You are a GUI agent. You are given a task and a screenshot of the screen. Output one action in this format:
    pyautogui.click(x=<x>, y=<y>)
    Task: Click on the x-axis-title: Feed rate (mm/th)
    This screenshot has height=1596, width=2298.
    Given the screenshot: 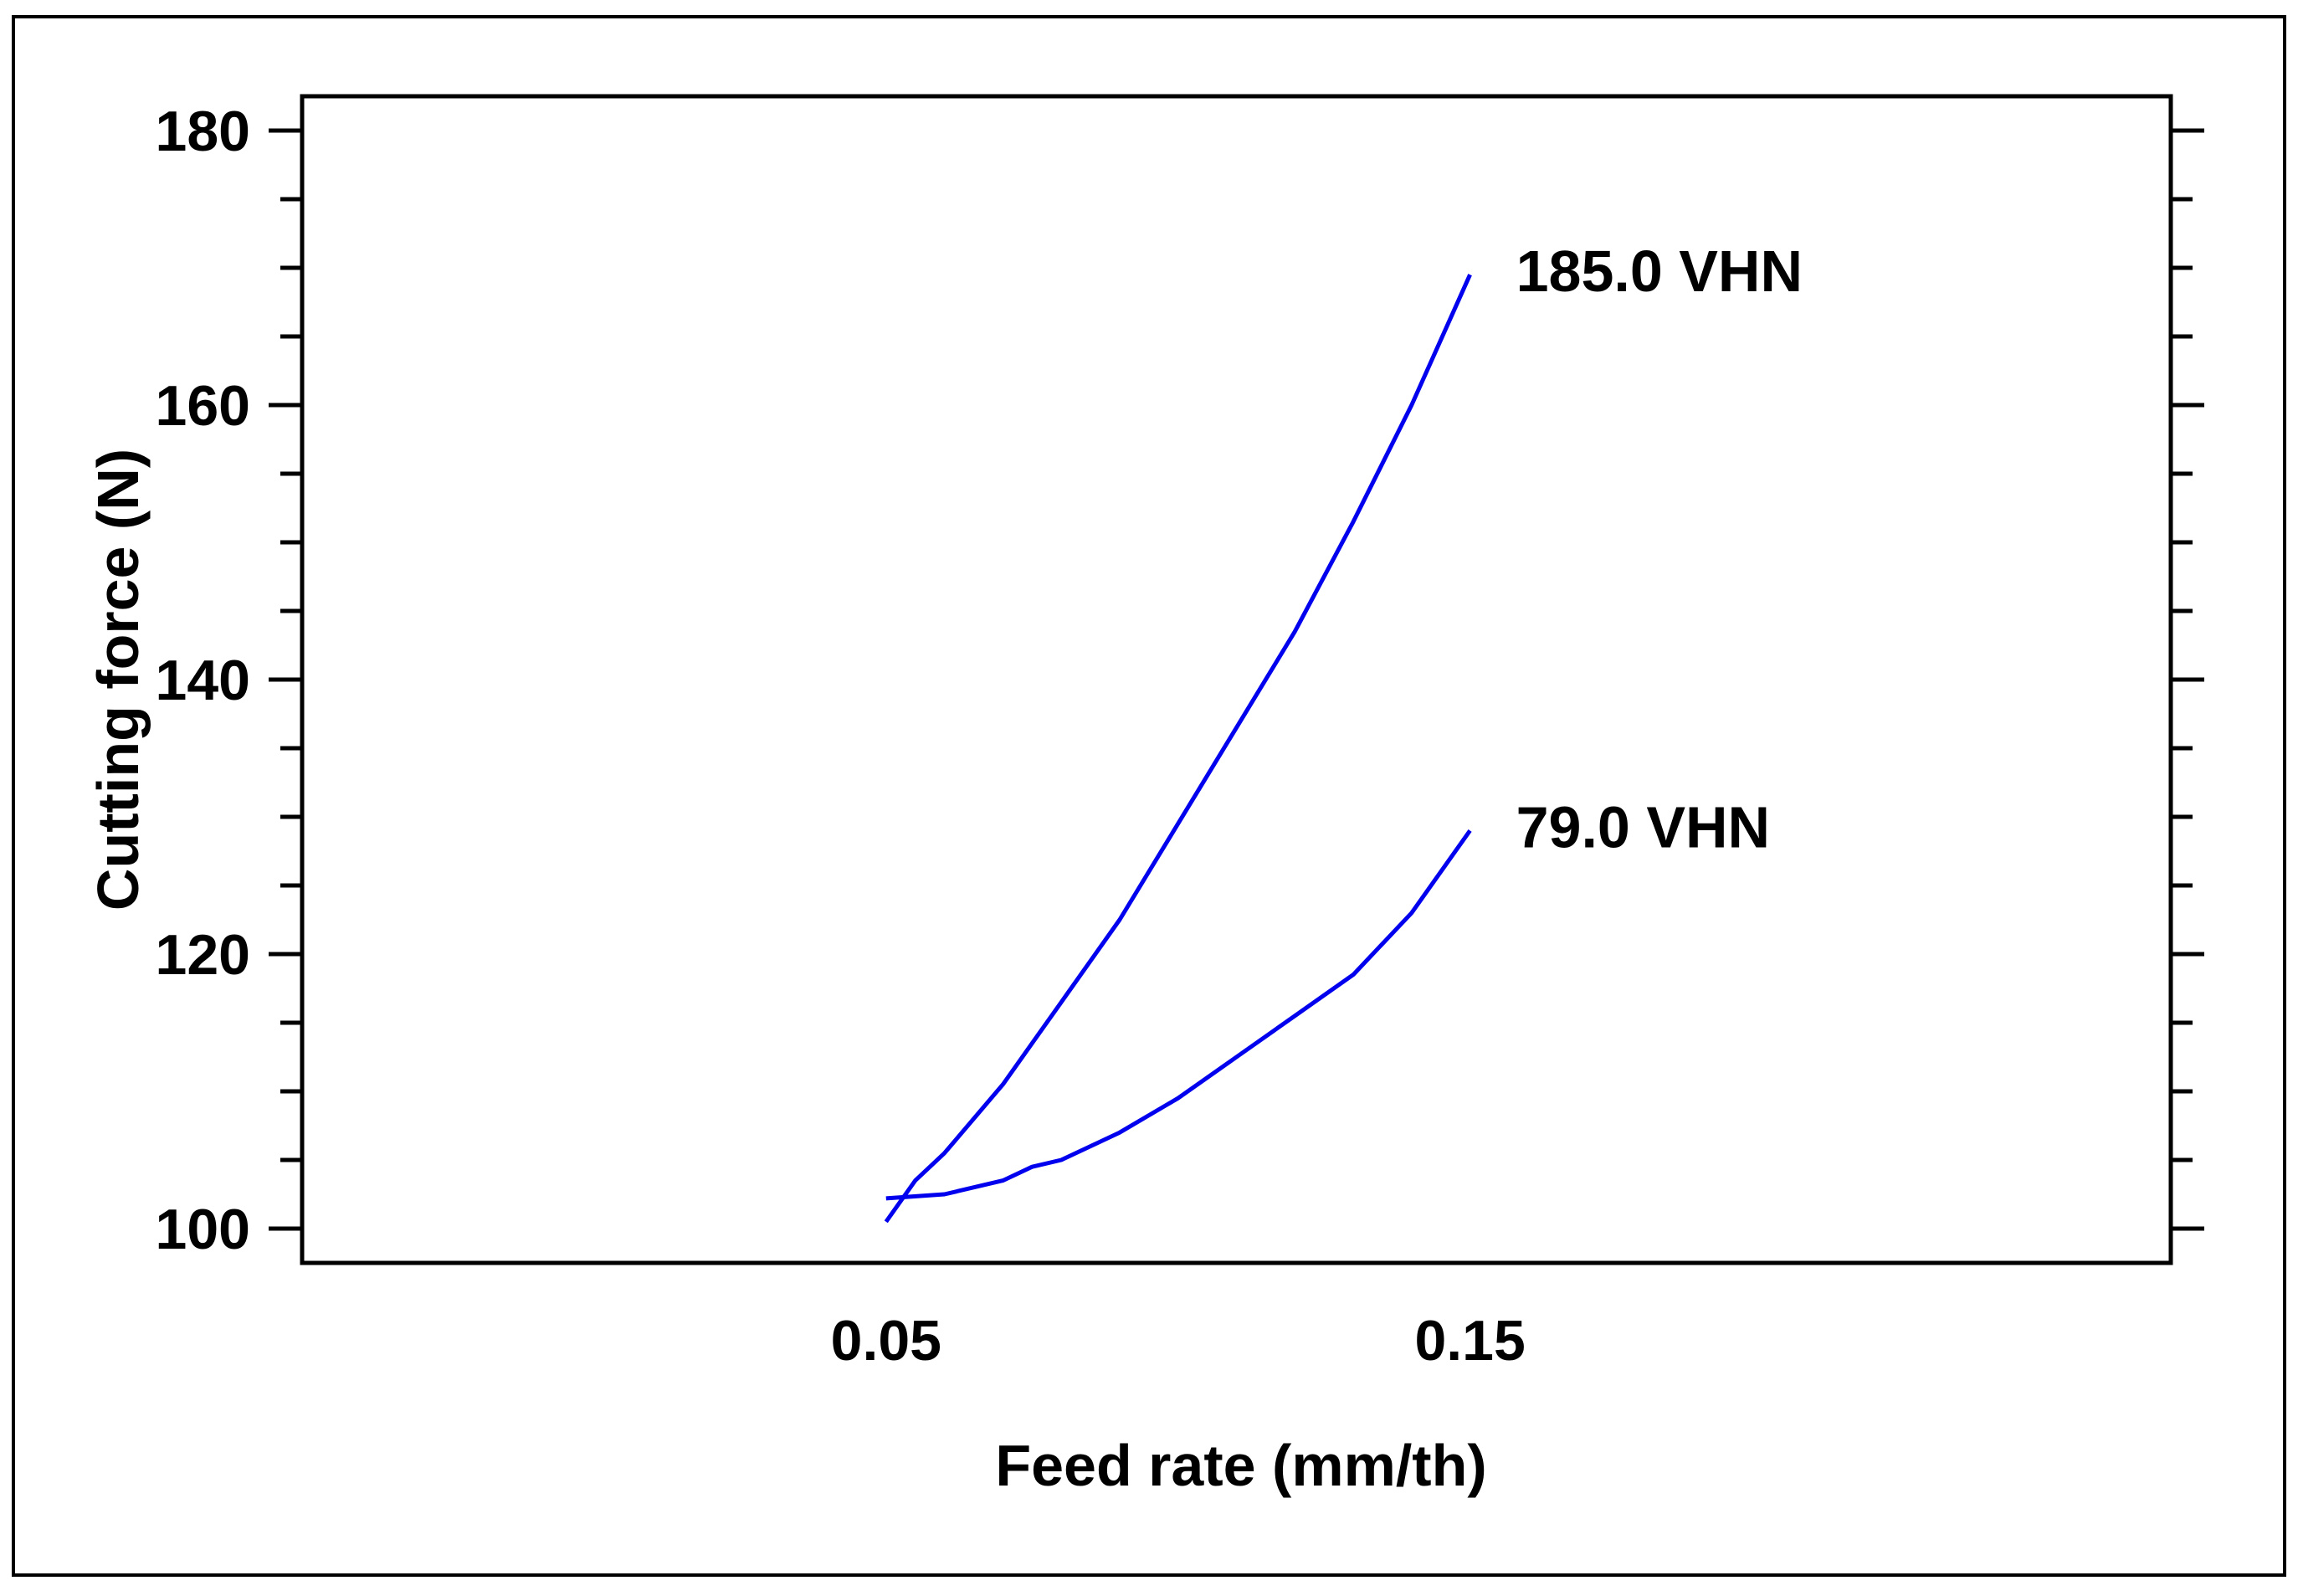 What is the action you would take?
    pyautogui.click(x=1240, y=1465)
    